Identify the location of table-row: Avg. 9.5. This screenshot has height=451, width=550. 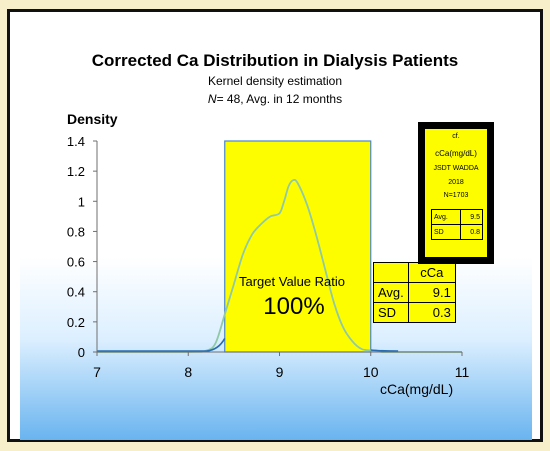
(457, 217).